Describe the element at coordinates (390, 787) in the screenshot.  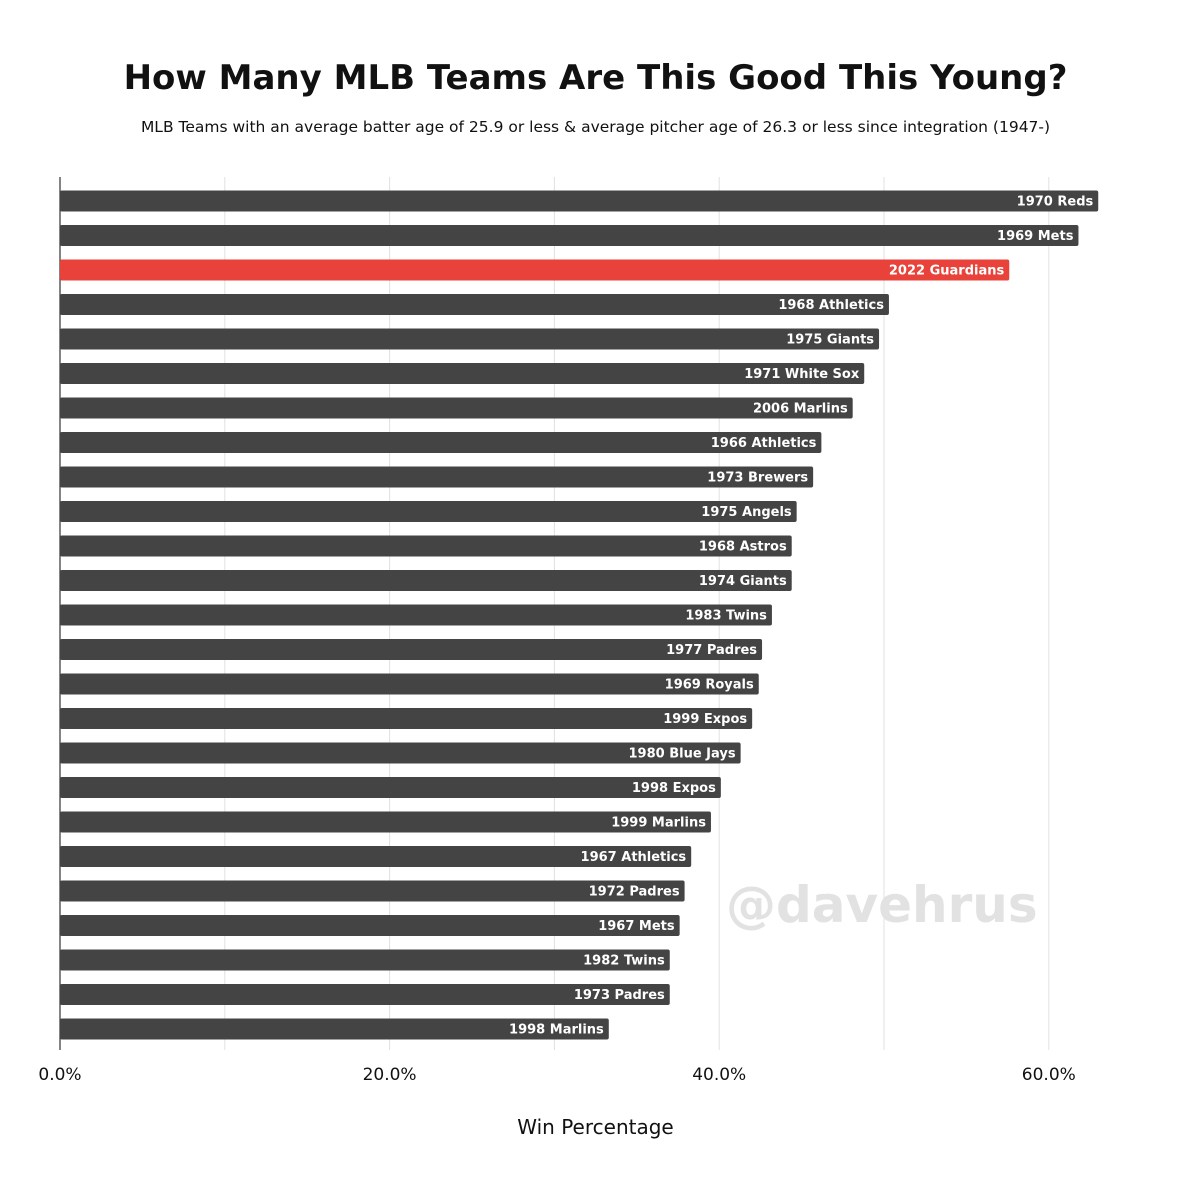
I see `bar-1998-expos` at that location.